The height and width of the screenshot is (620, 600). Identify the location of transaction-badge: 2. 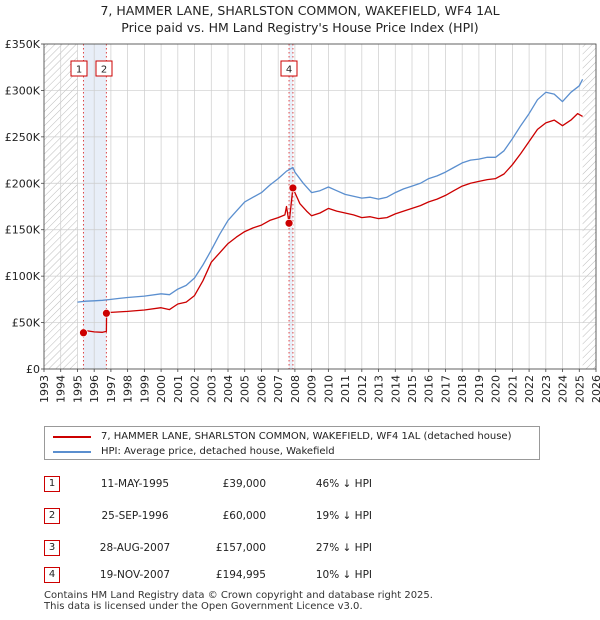
(52, 516).